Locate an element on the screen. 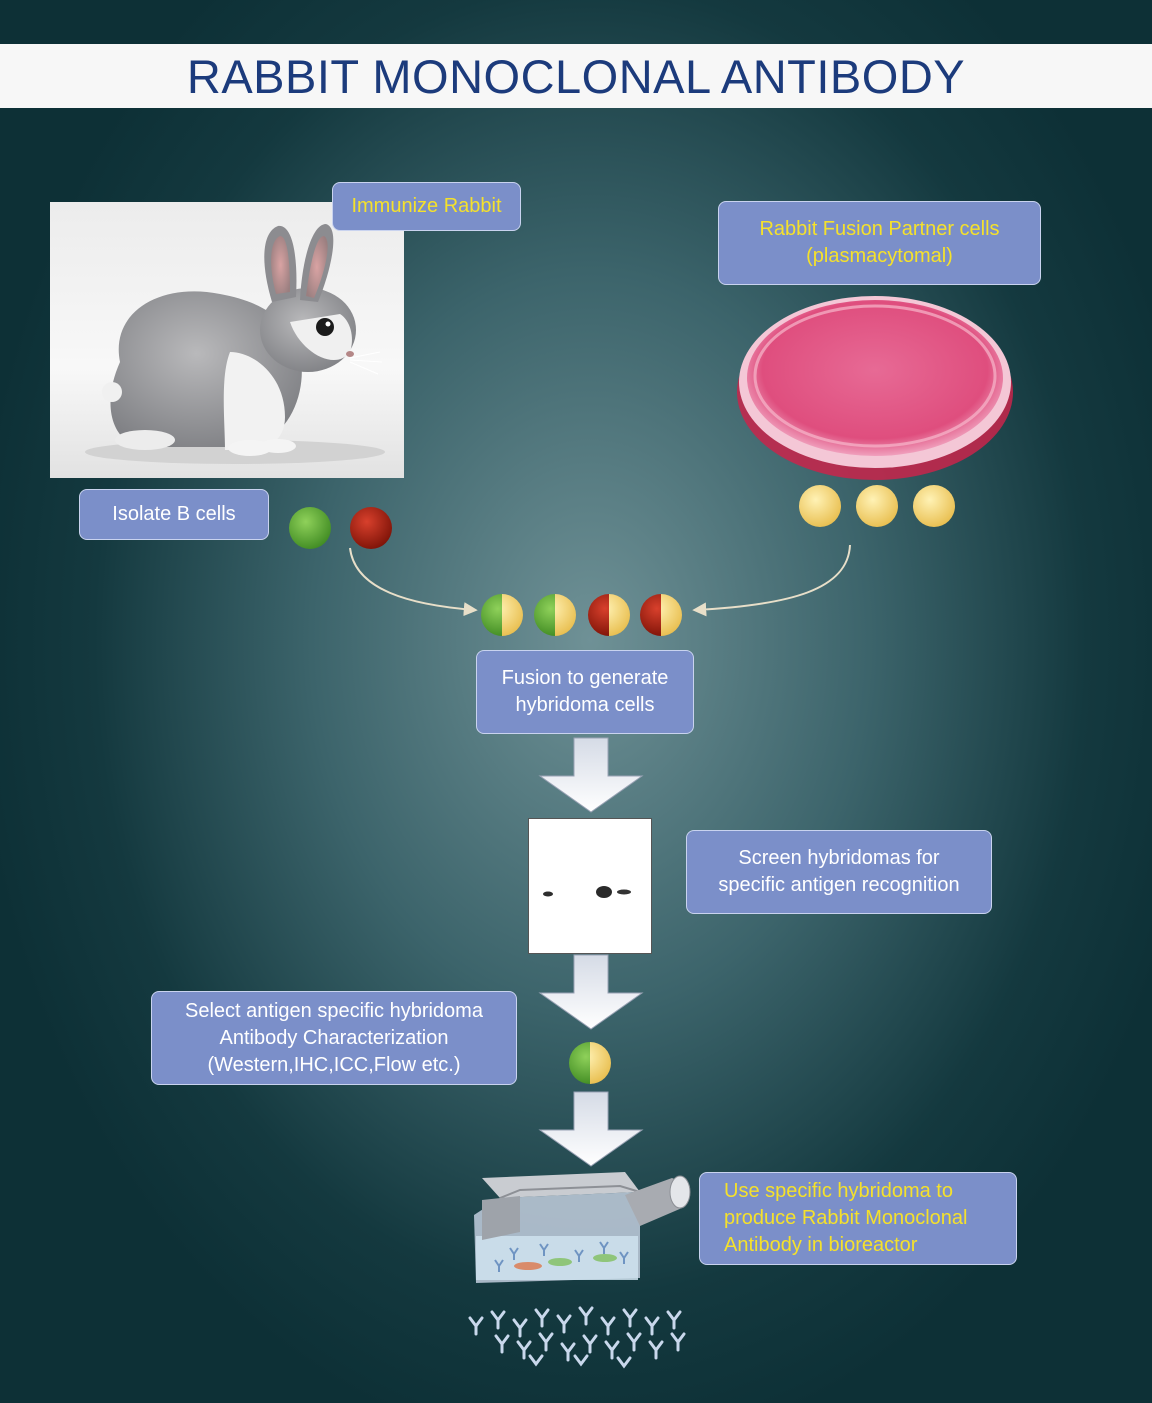 The width and height of the screenshot is (1152, 1403). curved-arrow-left is located at coordinates (413, 582).